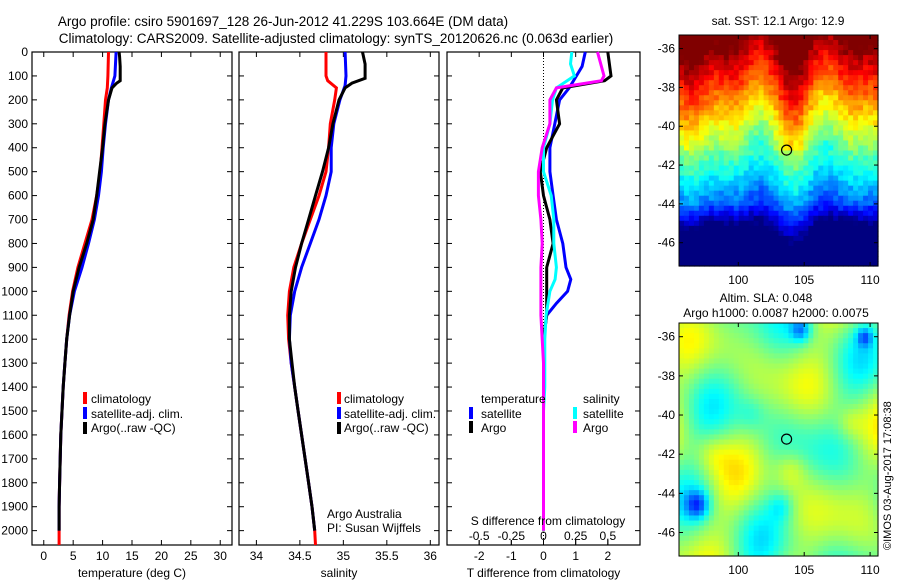 The height and width of the screenshot is (580, 900). Describe the element at coordinates (667, 243) in the screenshot. I see `lat-tick-label: -46` at that location.